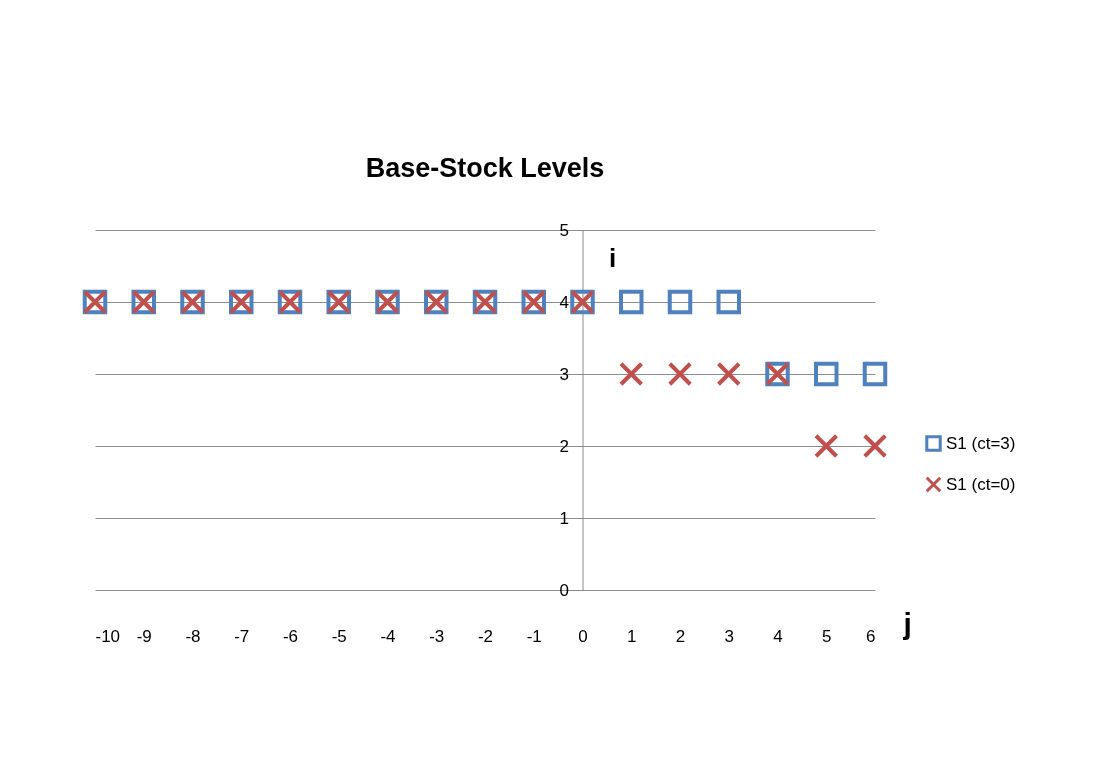 The image size is (1105, 767). What do you see at coordinates (144, 636) in the screenshot?
I see `x-tick-label: -9` at bounding box center [144, 636].